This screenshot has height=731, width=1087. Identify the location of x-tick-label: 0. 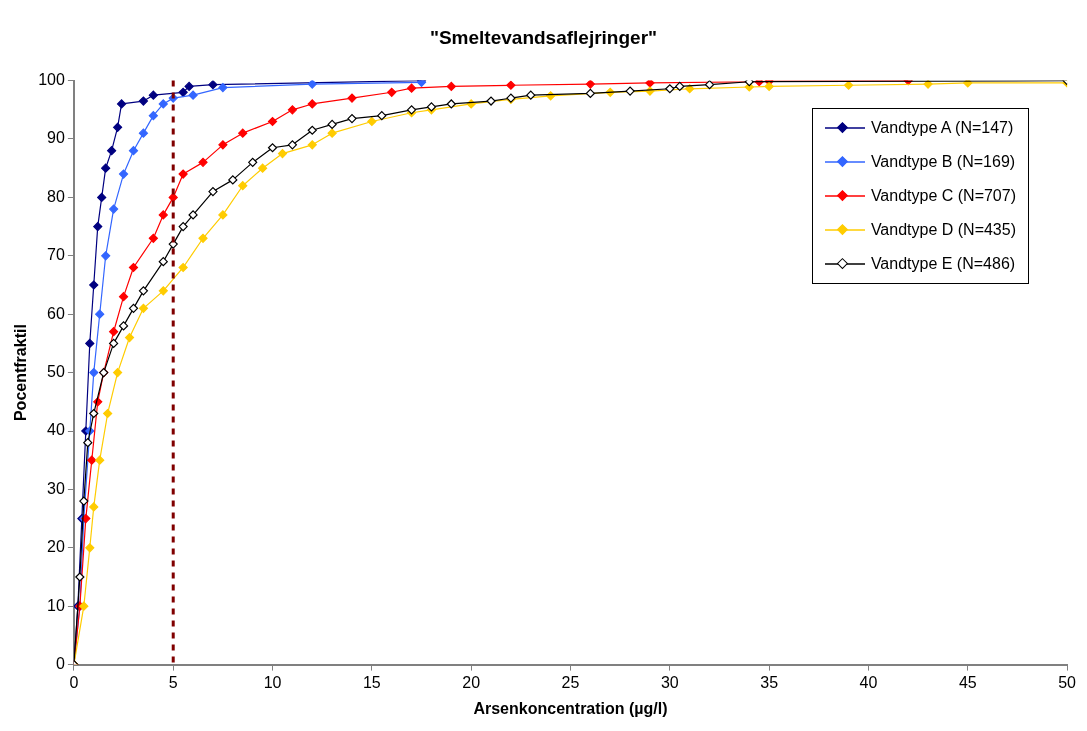
(74, 682).